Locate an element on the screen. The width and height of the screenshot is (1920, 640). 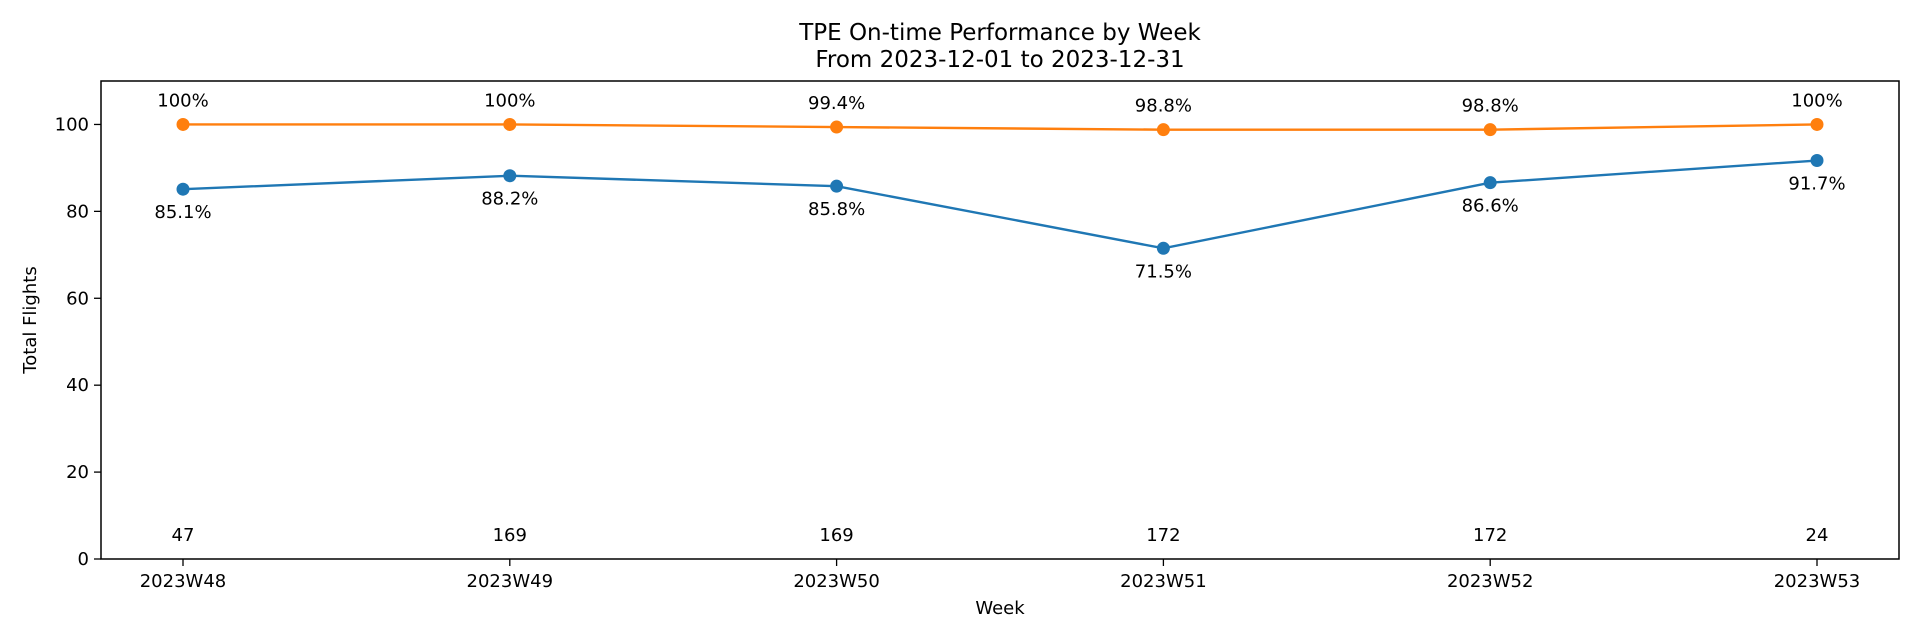
chart-title: TPE On-time Performance by Week is located at coordinates (999, 33).